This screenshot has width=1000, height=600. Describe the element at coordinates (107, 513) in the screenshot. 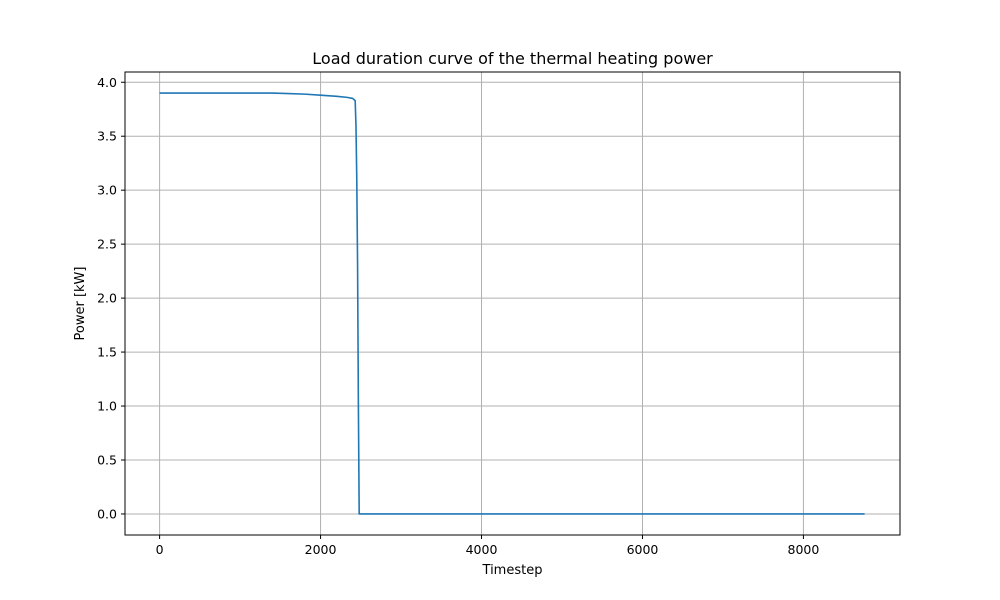

I see `y-tick-label: 0.0` at that location.